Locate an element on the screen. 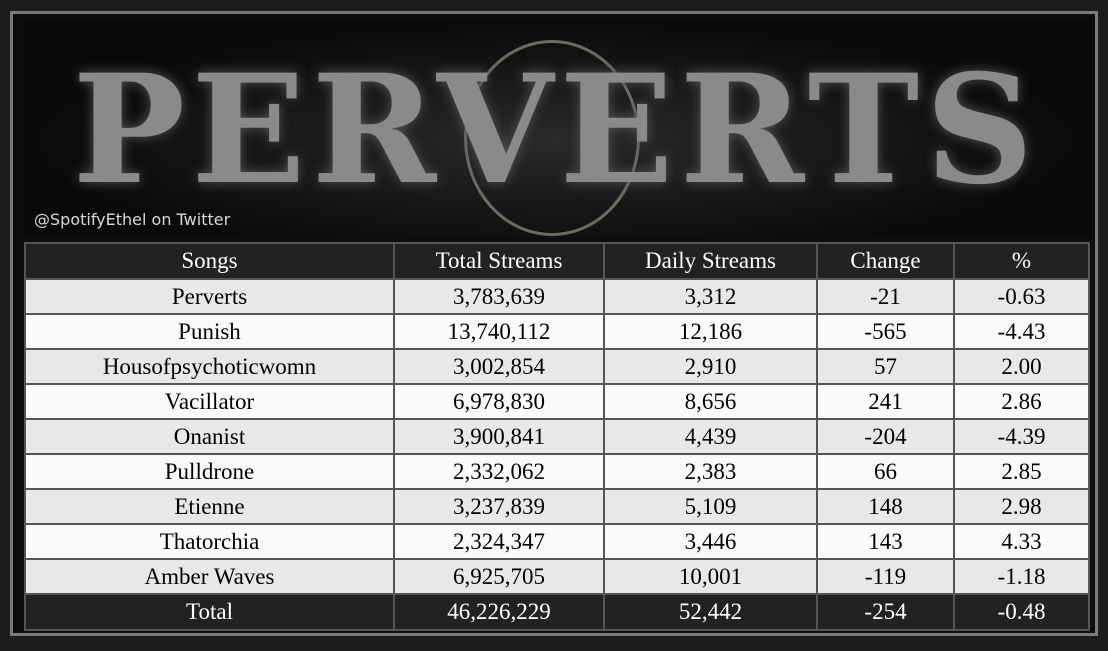  ring-graphic is located at coordinates (552, 138).